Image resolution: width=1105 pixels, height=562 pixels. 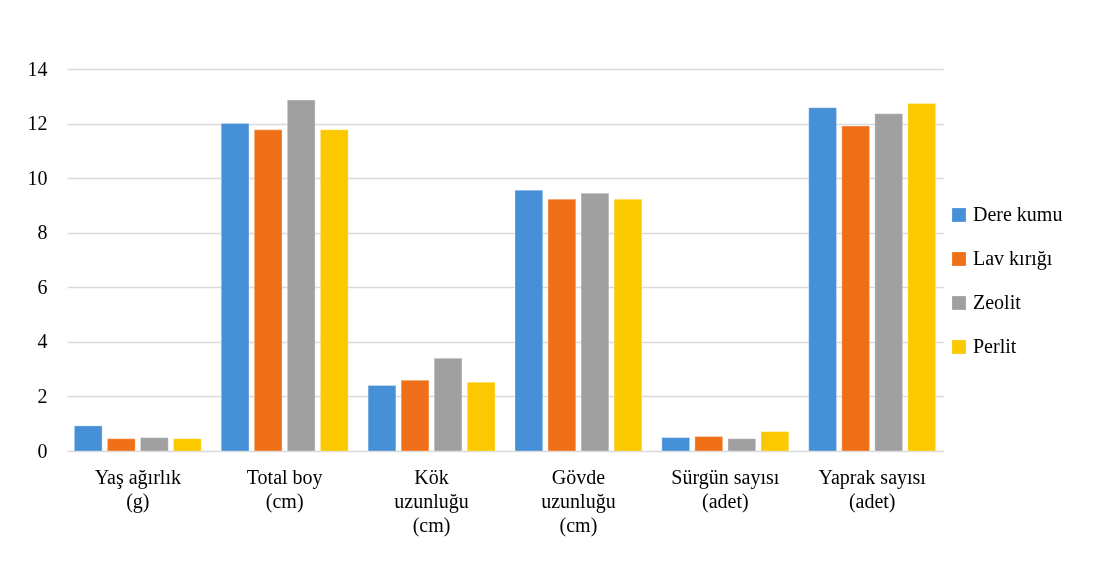 I want to click on x-tick-label: Yaş ağırlık (g), so click(x=137, y=489).